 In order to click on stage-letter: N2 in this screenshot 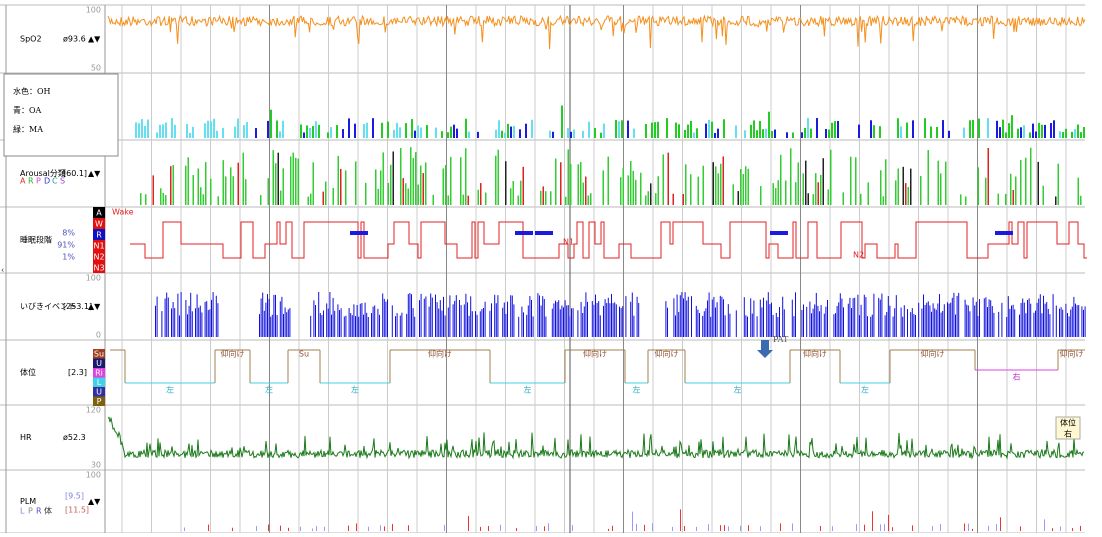, I will do `click(98, 257)`.